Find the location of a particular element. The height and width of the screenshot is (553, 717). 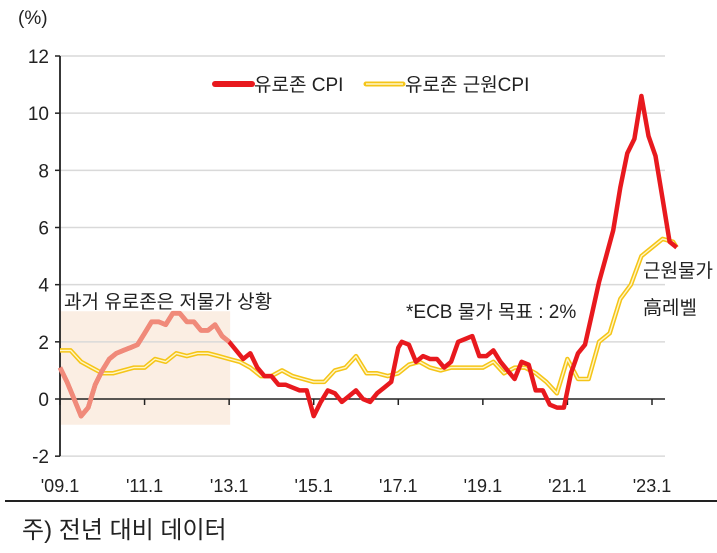

x-tick-label: '15.1 is located at coordinates (313, 486).